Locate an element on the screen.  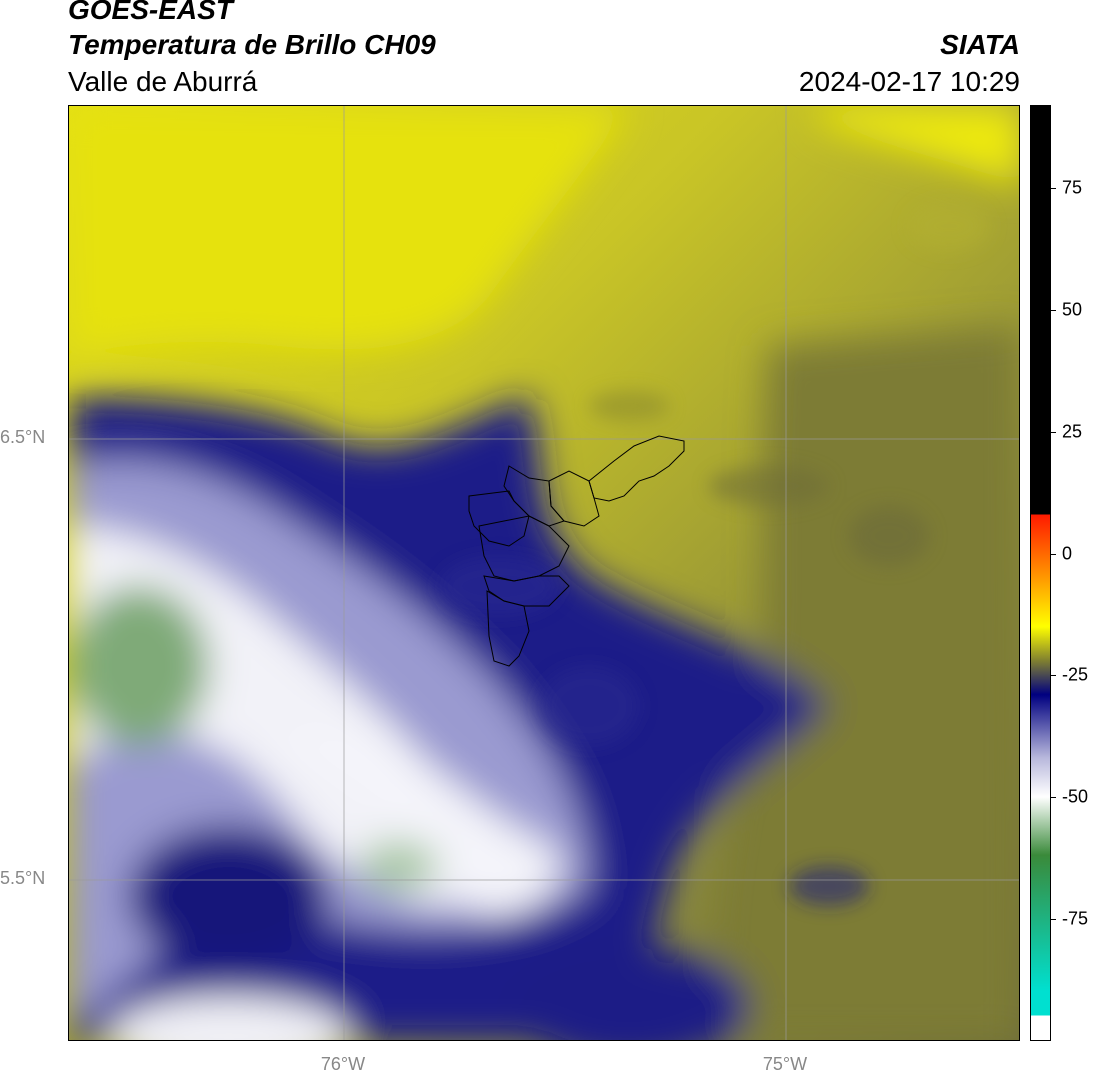
colorbar-tick-label: 75 is located at coordinates (1072, 187).